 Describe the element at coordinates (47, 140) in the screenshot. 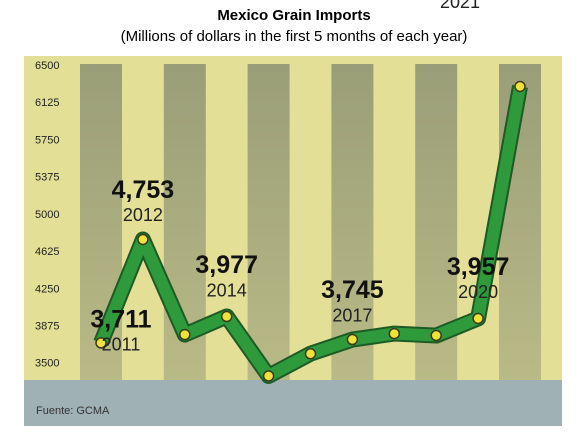

I see `y-tick-label: 5750` at that location.